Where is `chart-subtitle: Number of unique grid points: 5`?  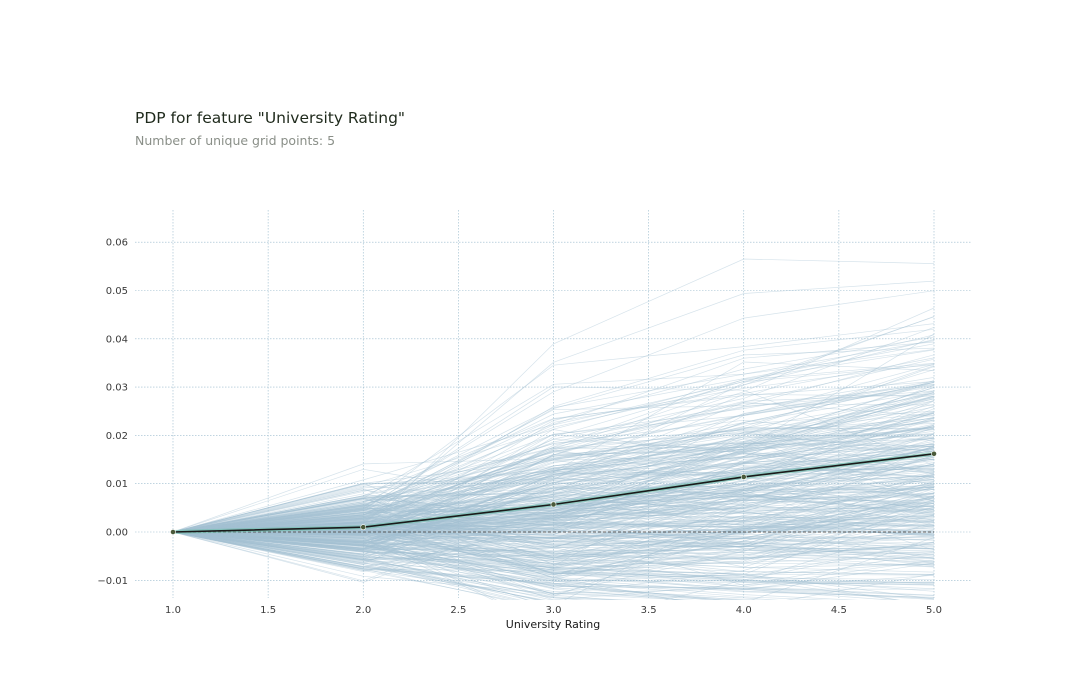 chart-subtitle: Number of unique grid points: 5 is located at coordinates (235, 140).